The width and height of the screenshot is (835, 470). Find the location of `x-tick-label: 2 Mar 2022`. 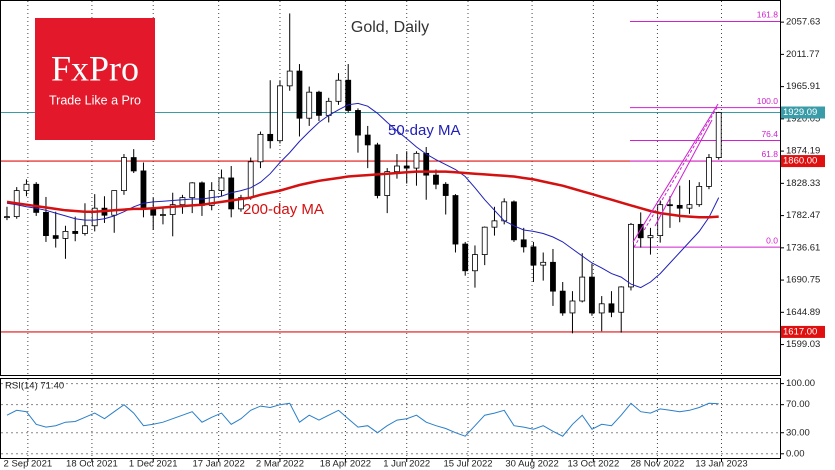

x-tick-label: 2 Mar 2022 is located at coordinates (280, 464).